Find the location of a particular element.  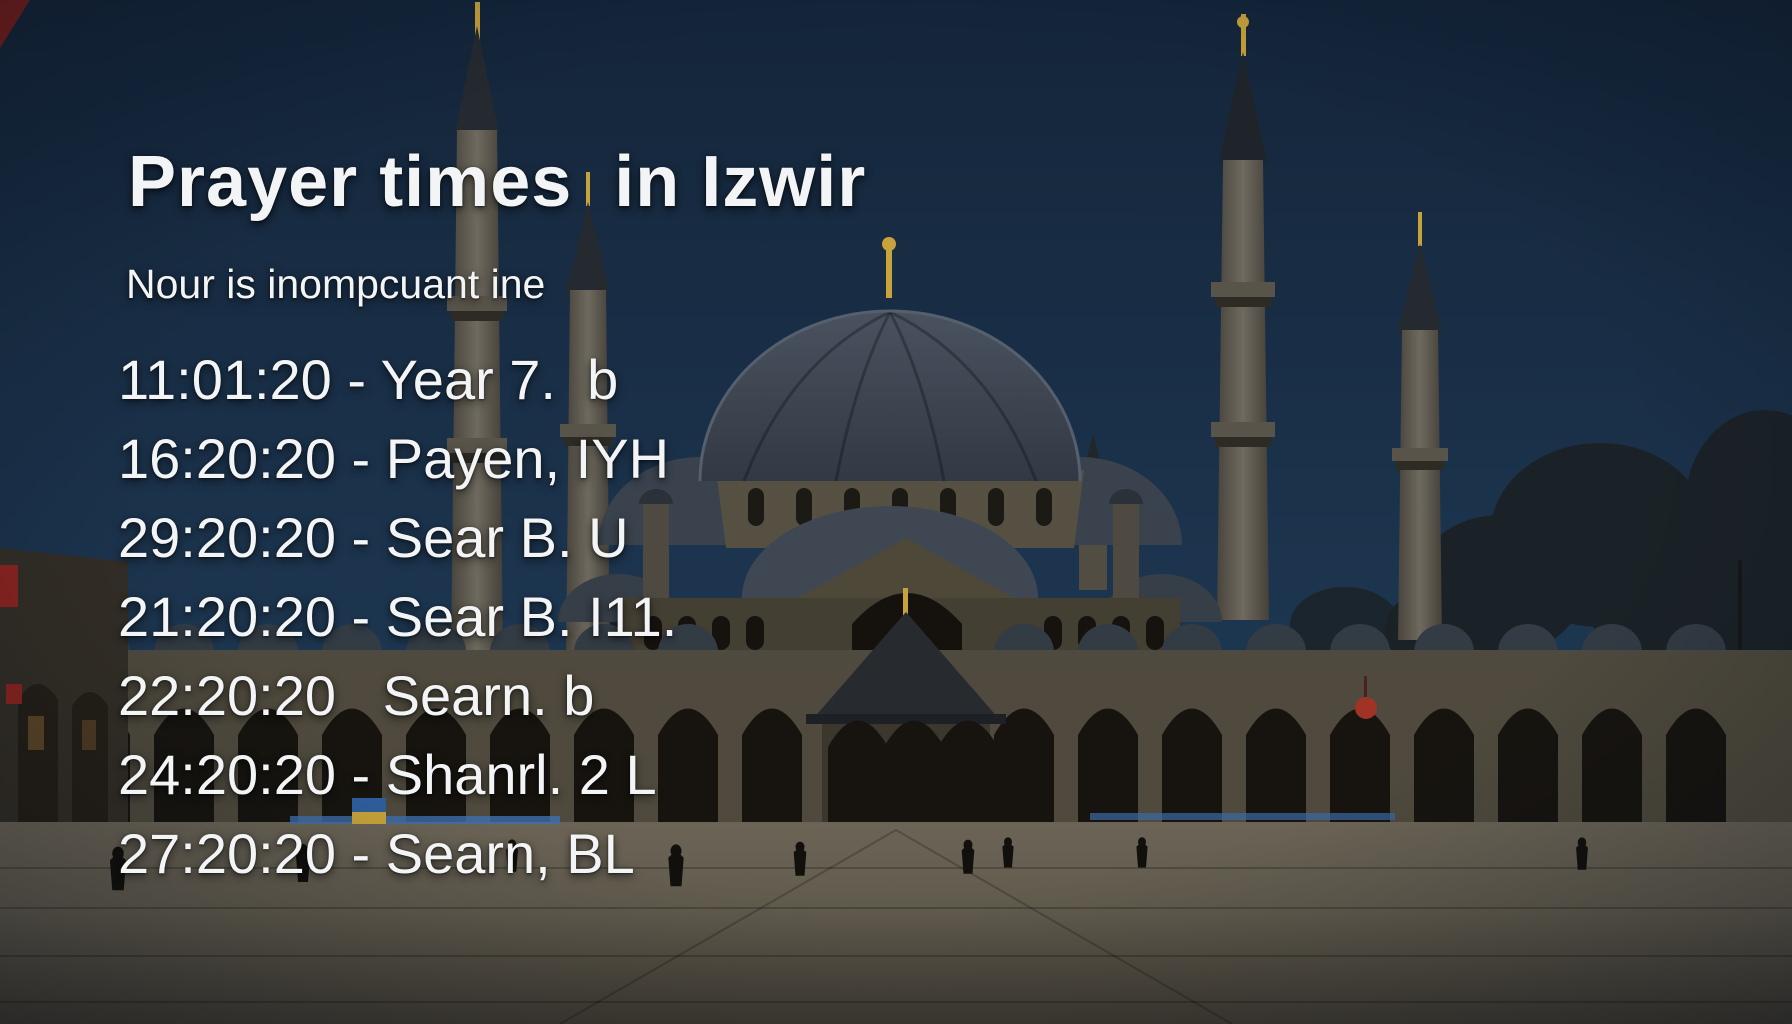

page-subtitle: Nour is inompcuant ine is located at coordinates (336, 284).